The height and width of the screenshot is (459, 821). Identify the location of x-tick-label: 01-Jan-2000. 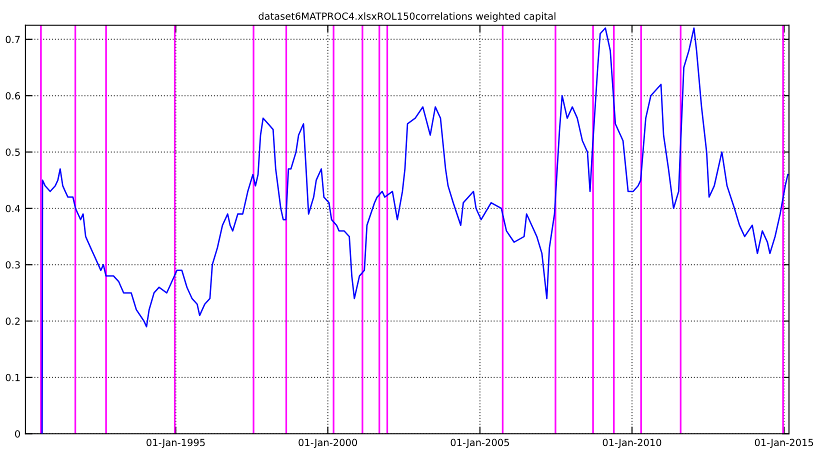
(327, 443).